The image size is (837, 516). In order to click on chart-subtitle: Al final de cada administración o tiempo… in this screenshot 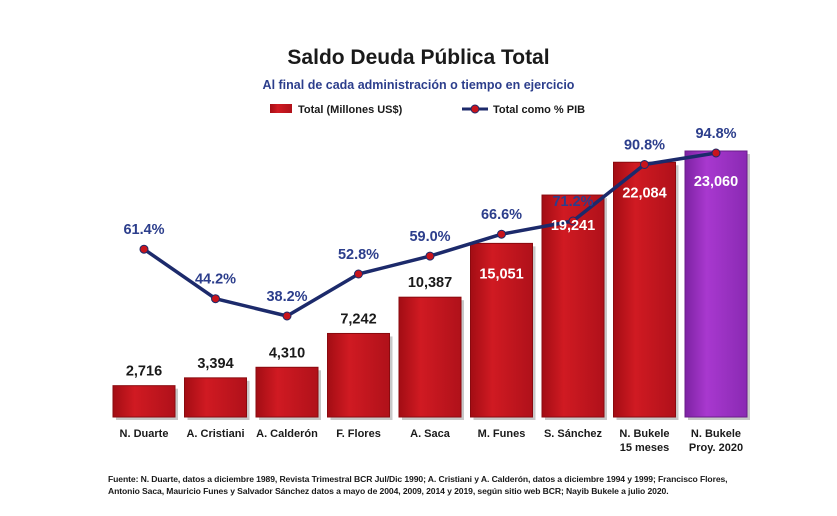, I will do `click(418, 85)`.